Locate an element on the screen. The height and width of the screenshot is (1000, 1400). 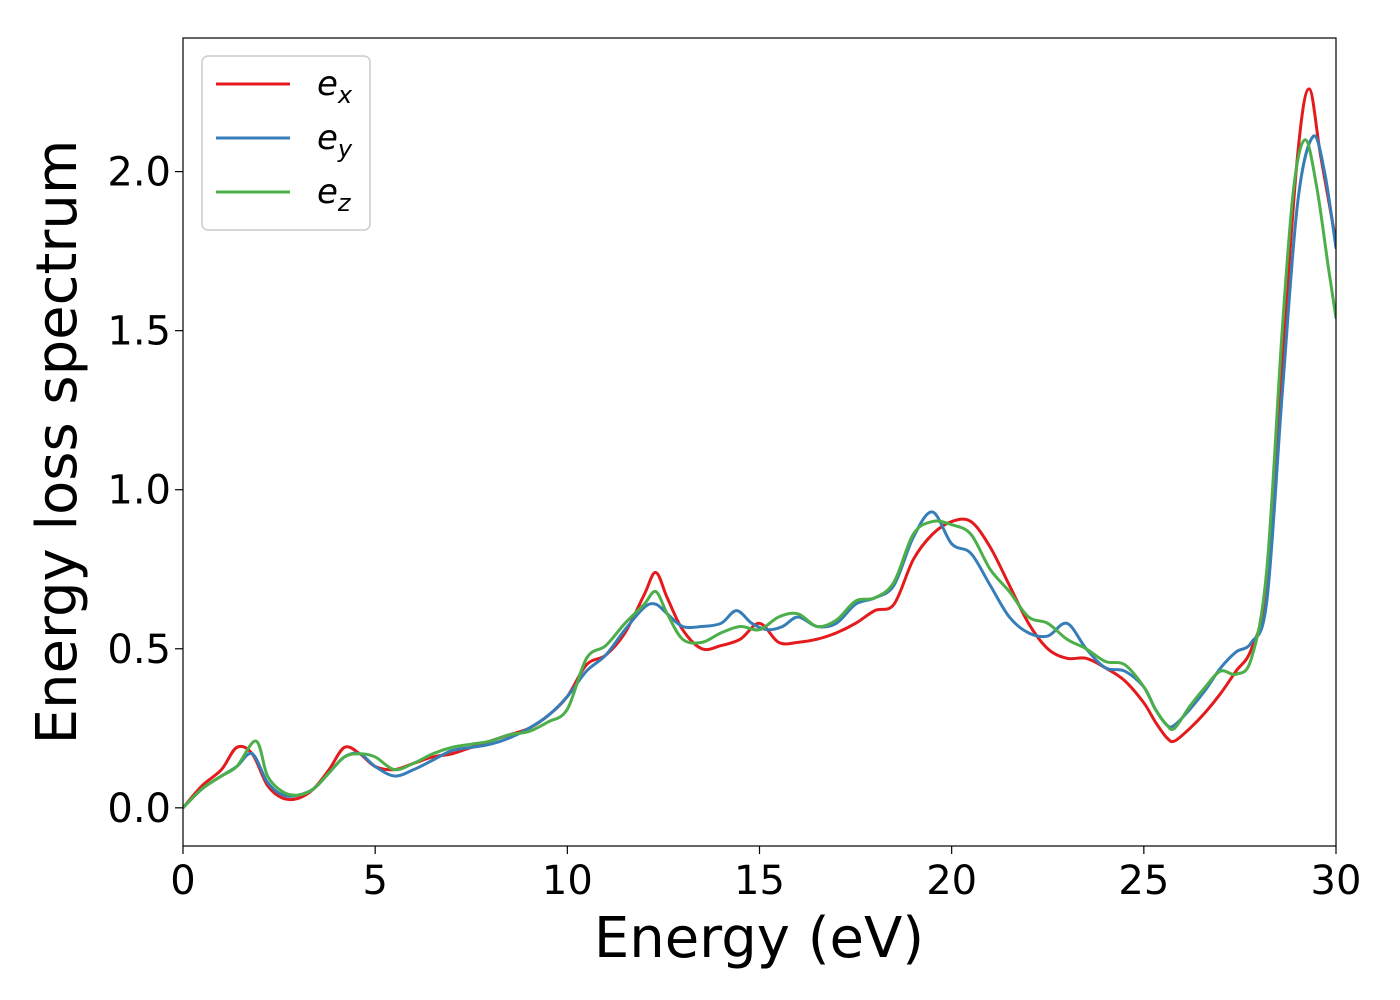
y-tick-label: 1.5 is located at coordinates (139, 332).